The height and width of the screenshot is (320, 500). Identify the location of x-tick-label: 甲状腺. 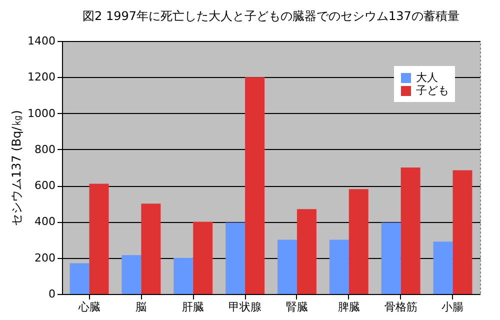
(245, 307).